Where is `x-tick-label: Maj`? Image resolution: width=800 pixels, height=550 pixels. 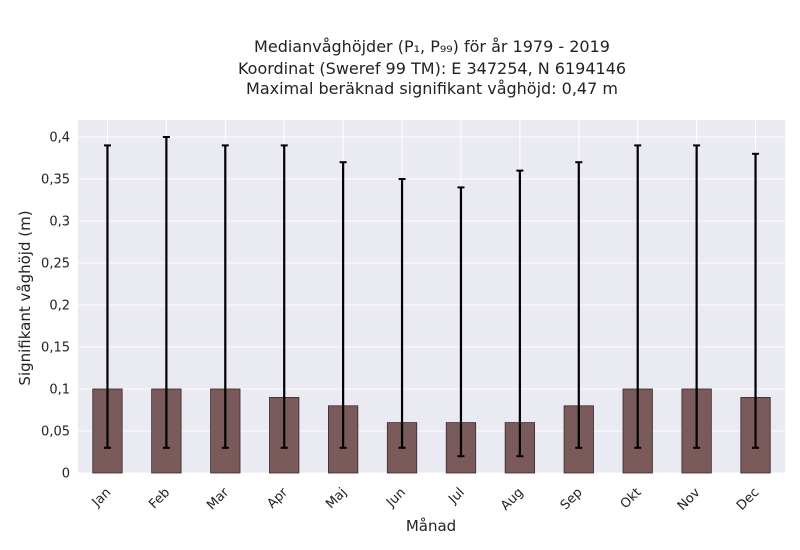
x-tick-label: Maj is located at coordinates (336, 498).